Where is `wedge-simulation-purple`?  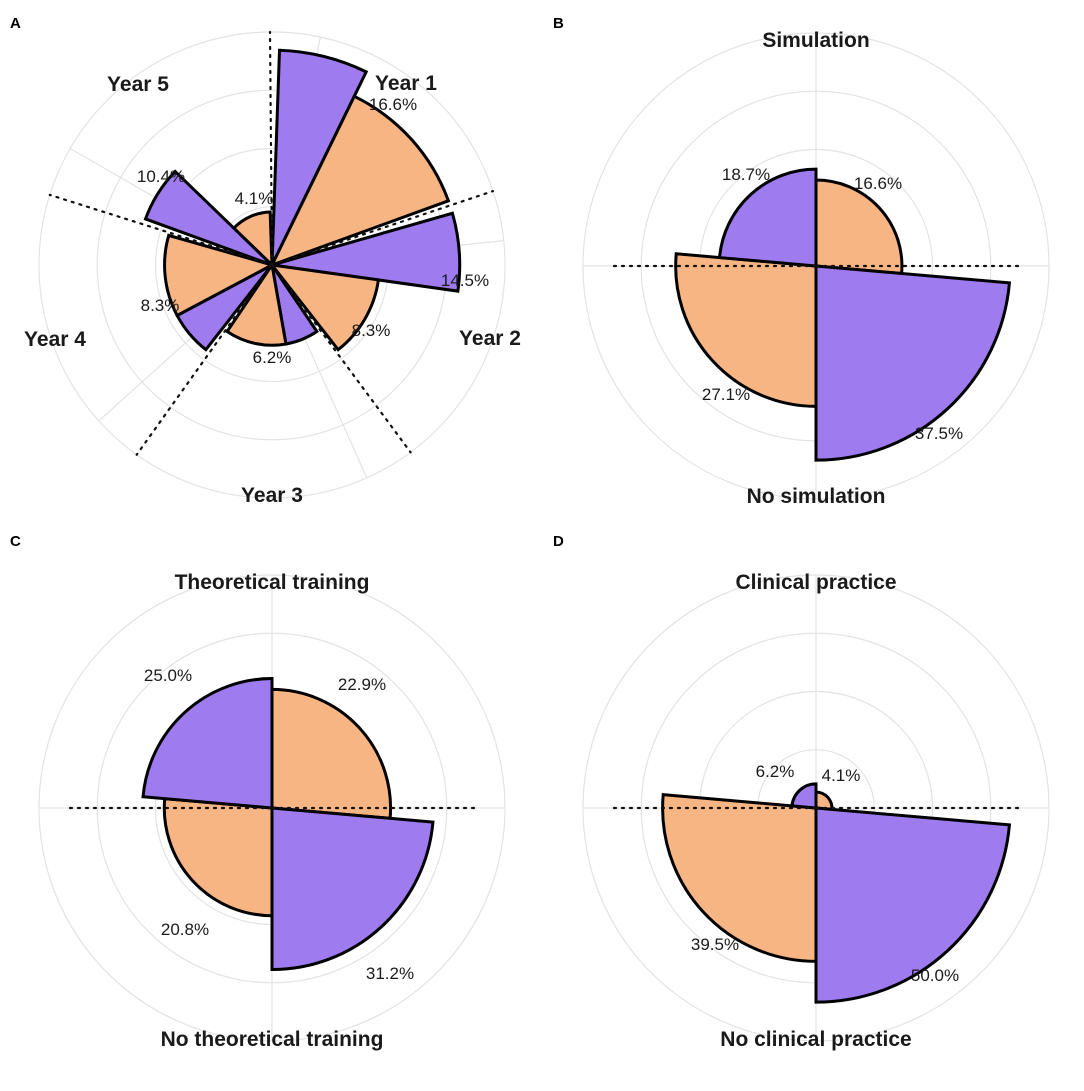
wedge-simulation-purple is located at coordinates (767, 217).